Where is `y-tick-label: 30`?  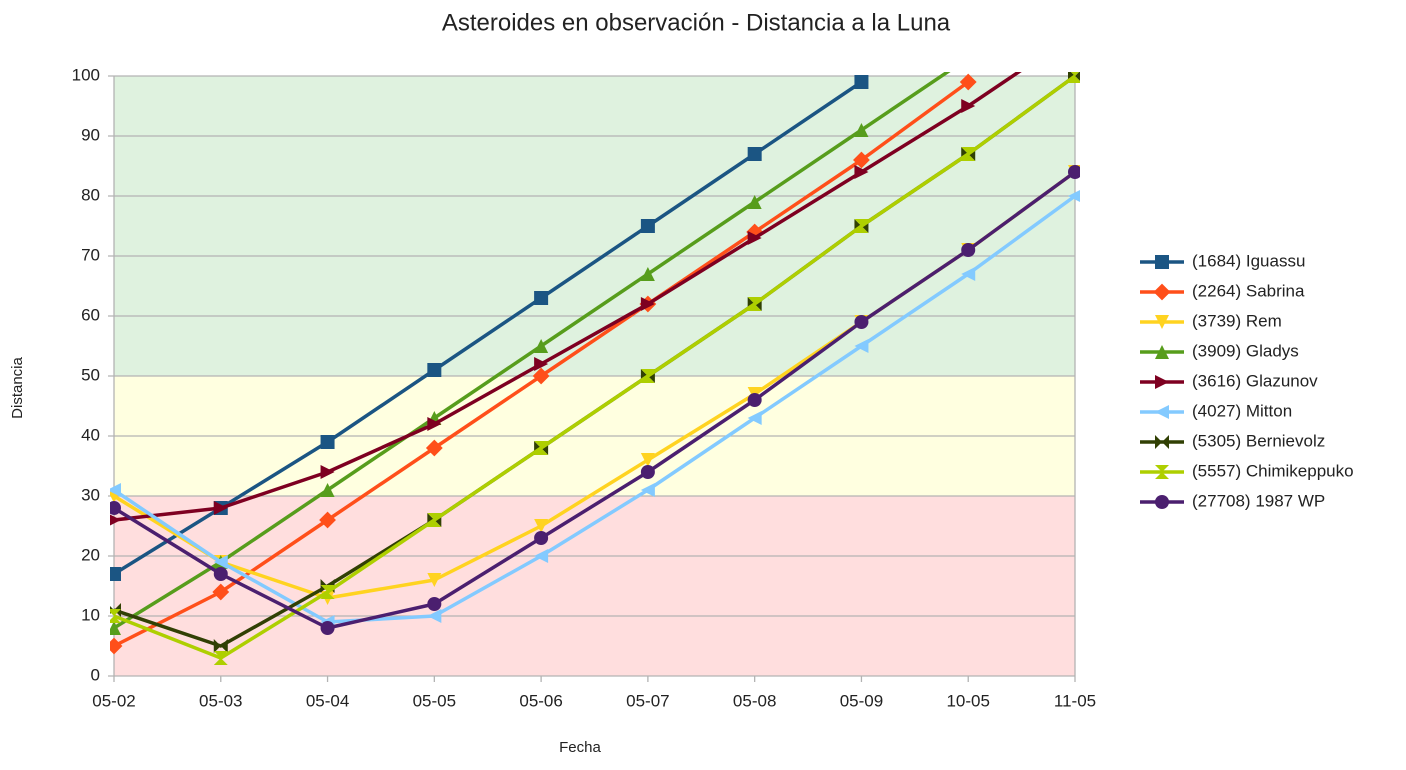 y-tick-label: 30 is located at coordinates (90, 494).